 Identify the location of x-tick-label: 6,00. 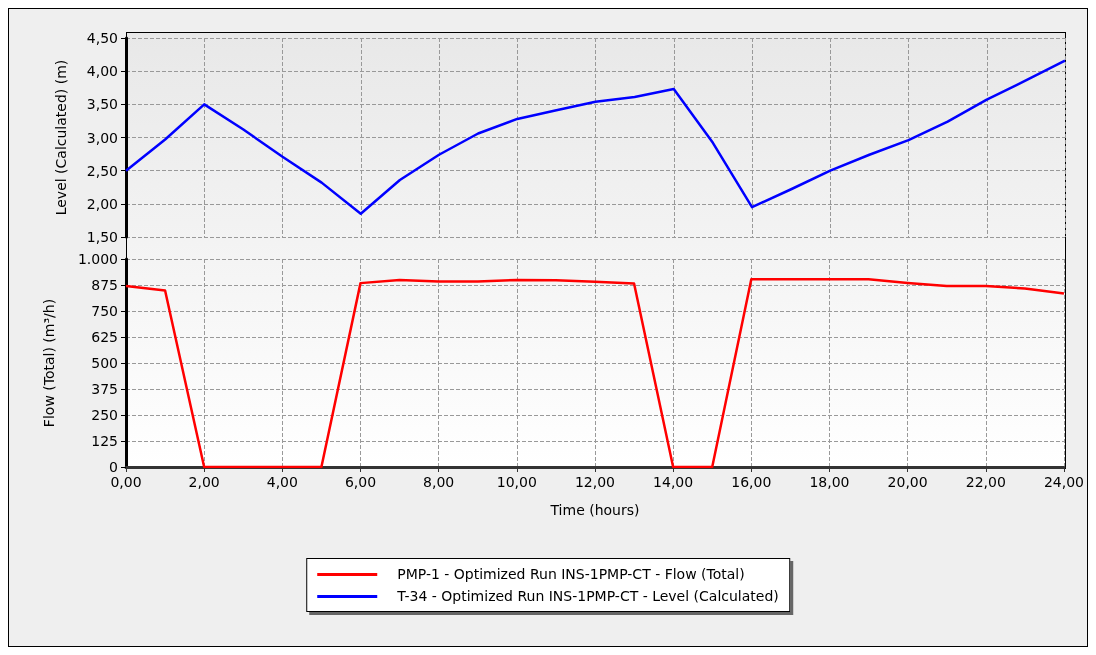
(360, 482).